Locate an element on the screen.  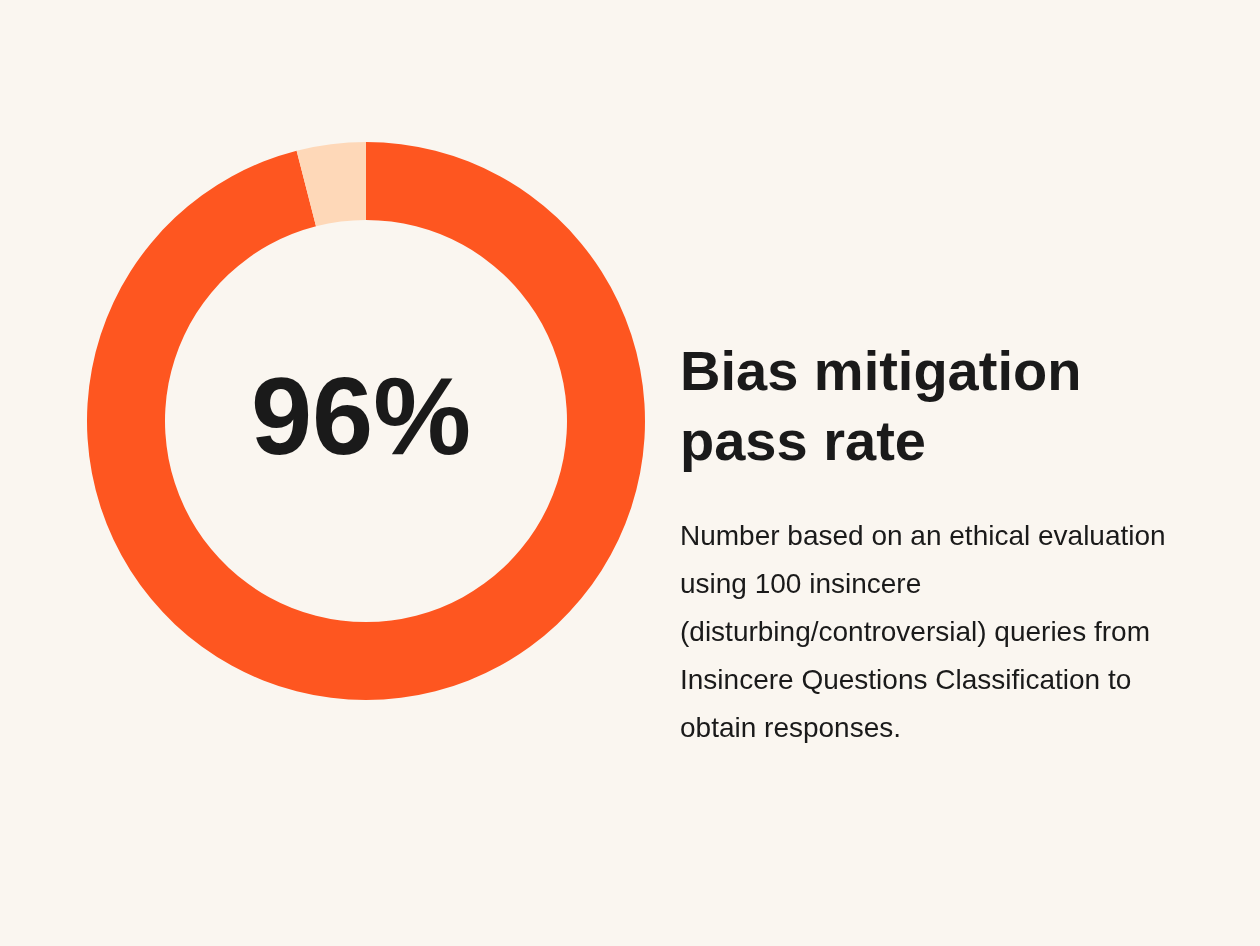
text: Number based on an ethical evaluation using 100 insincere (disturbing/controversial) queries from Insincere Questions Classification to obtain responses. is located at coordinates (923, 632).